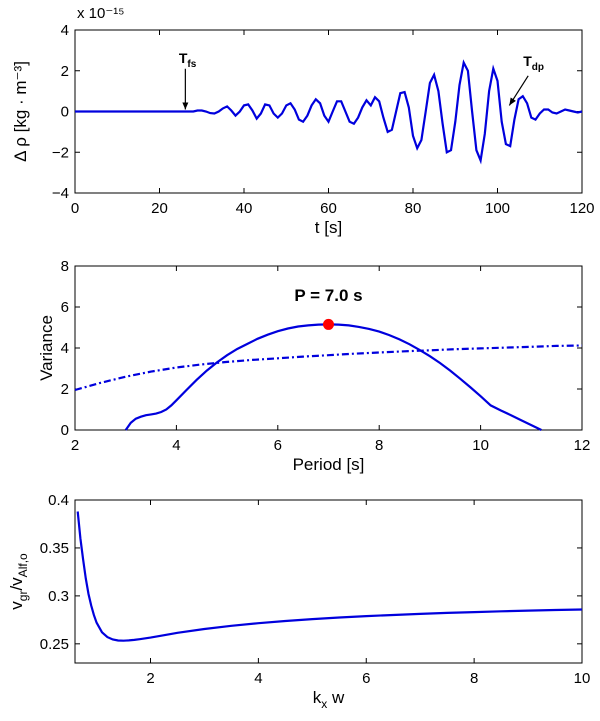 The height and width of the screenshot is (721, 600). What do you see at coordinates (329, 699) in the screenshot?
I see `x-axis-label: kx w` at bounding box center [329, 699].